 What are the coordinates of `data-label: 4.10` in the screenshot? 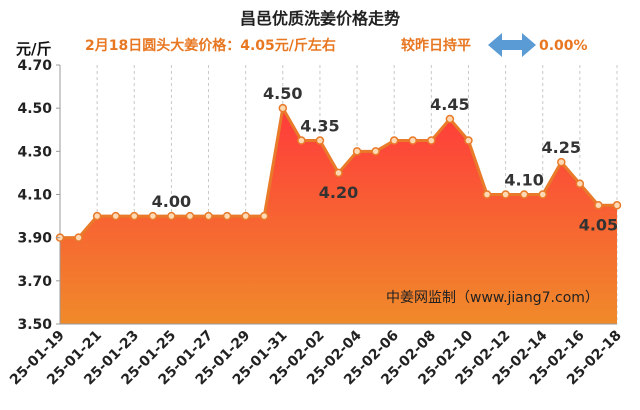 It's located at (523, 180).